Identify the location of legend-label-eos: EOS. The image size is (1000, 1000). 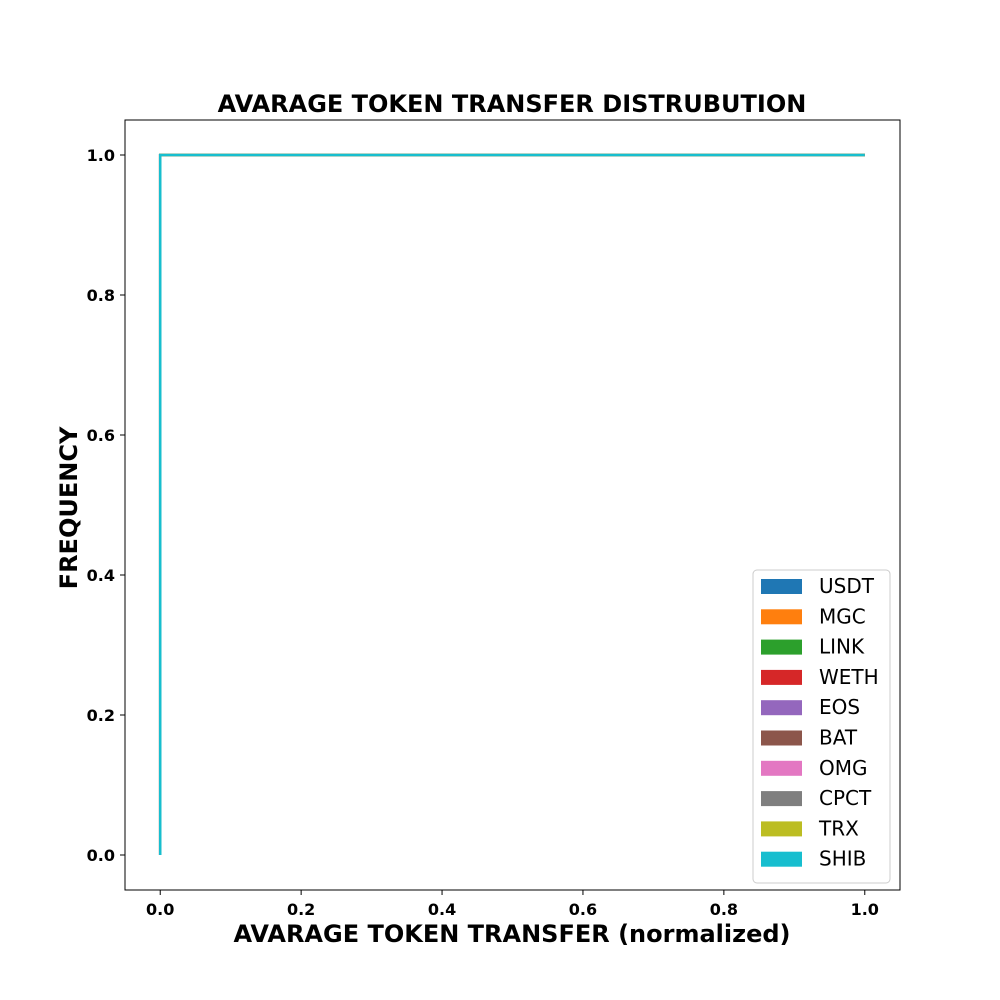
(839, 707).